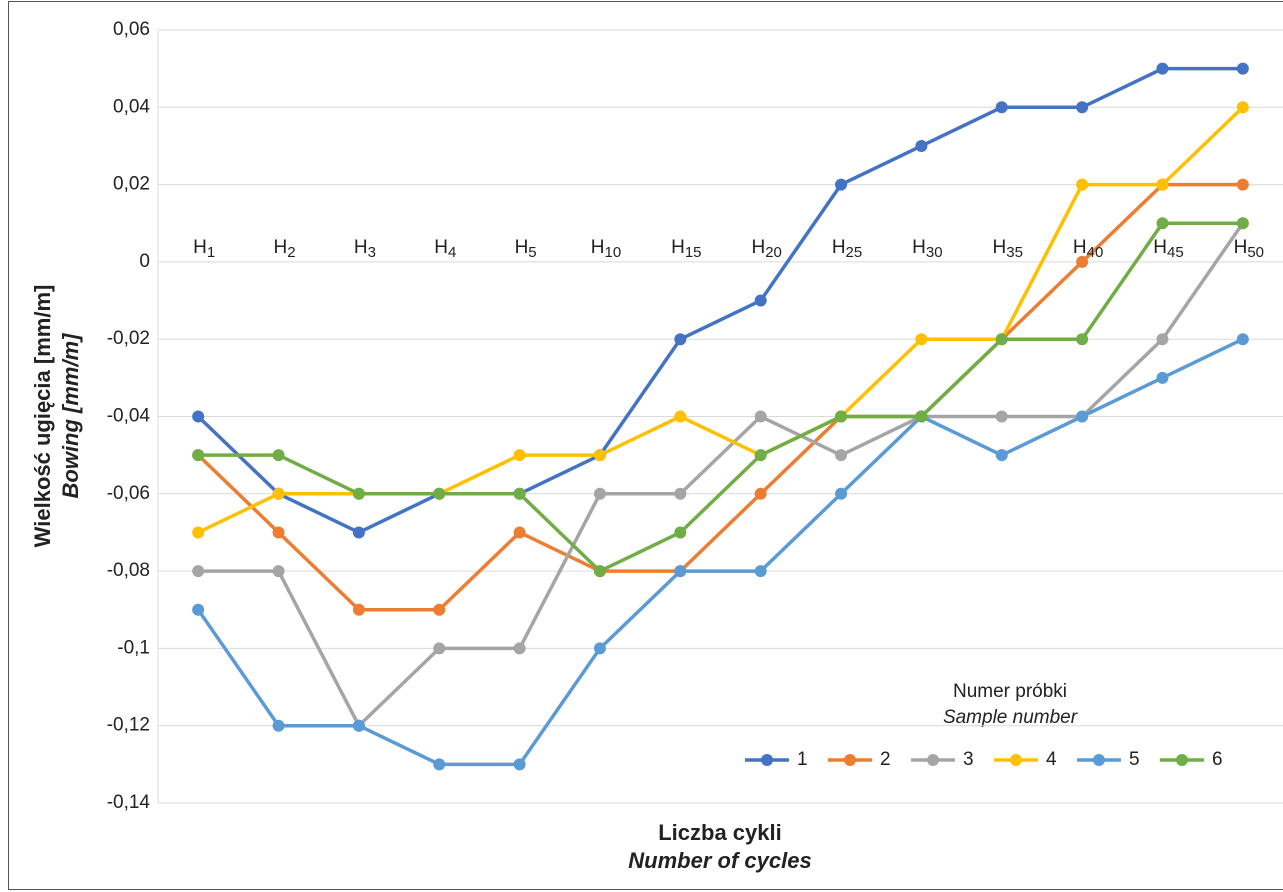  Describe the element at coordinates (1008, 249) in the screenshot. I see `x-tick-label: H35` at that location.